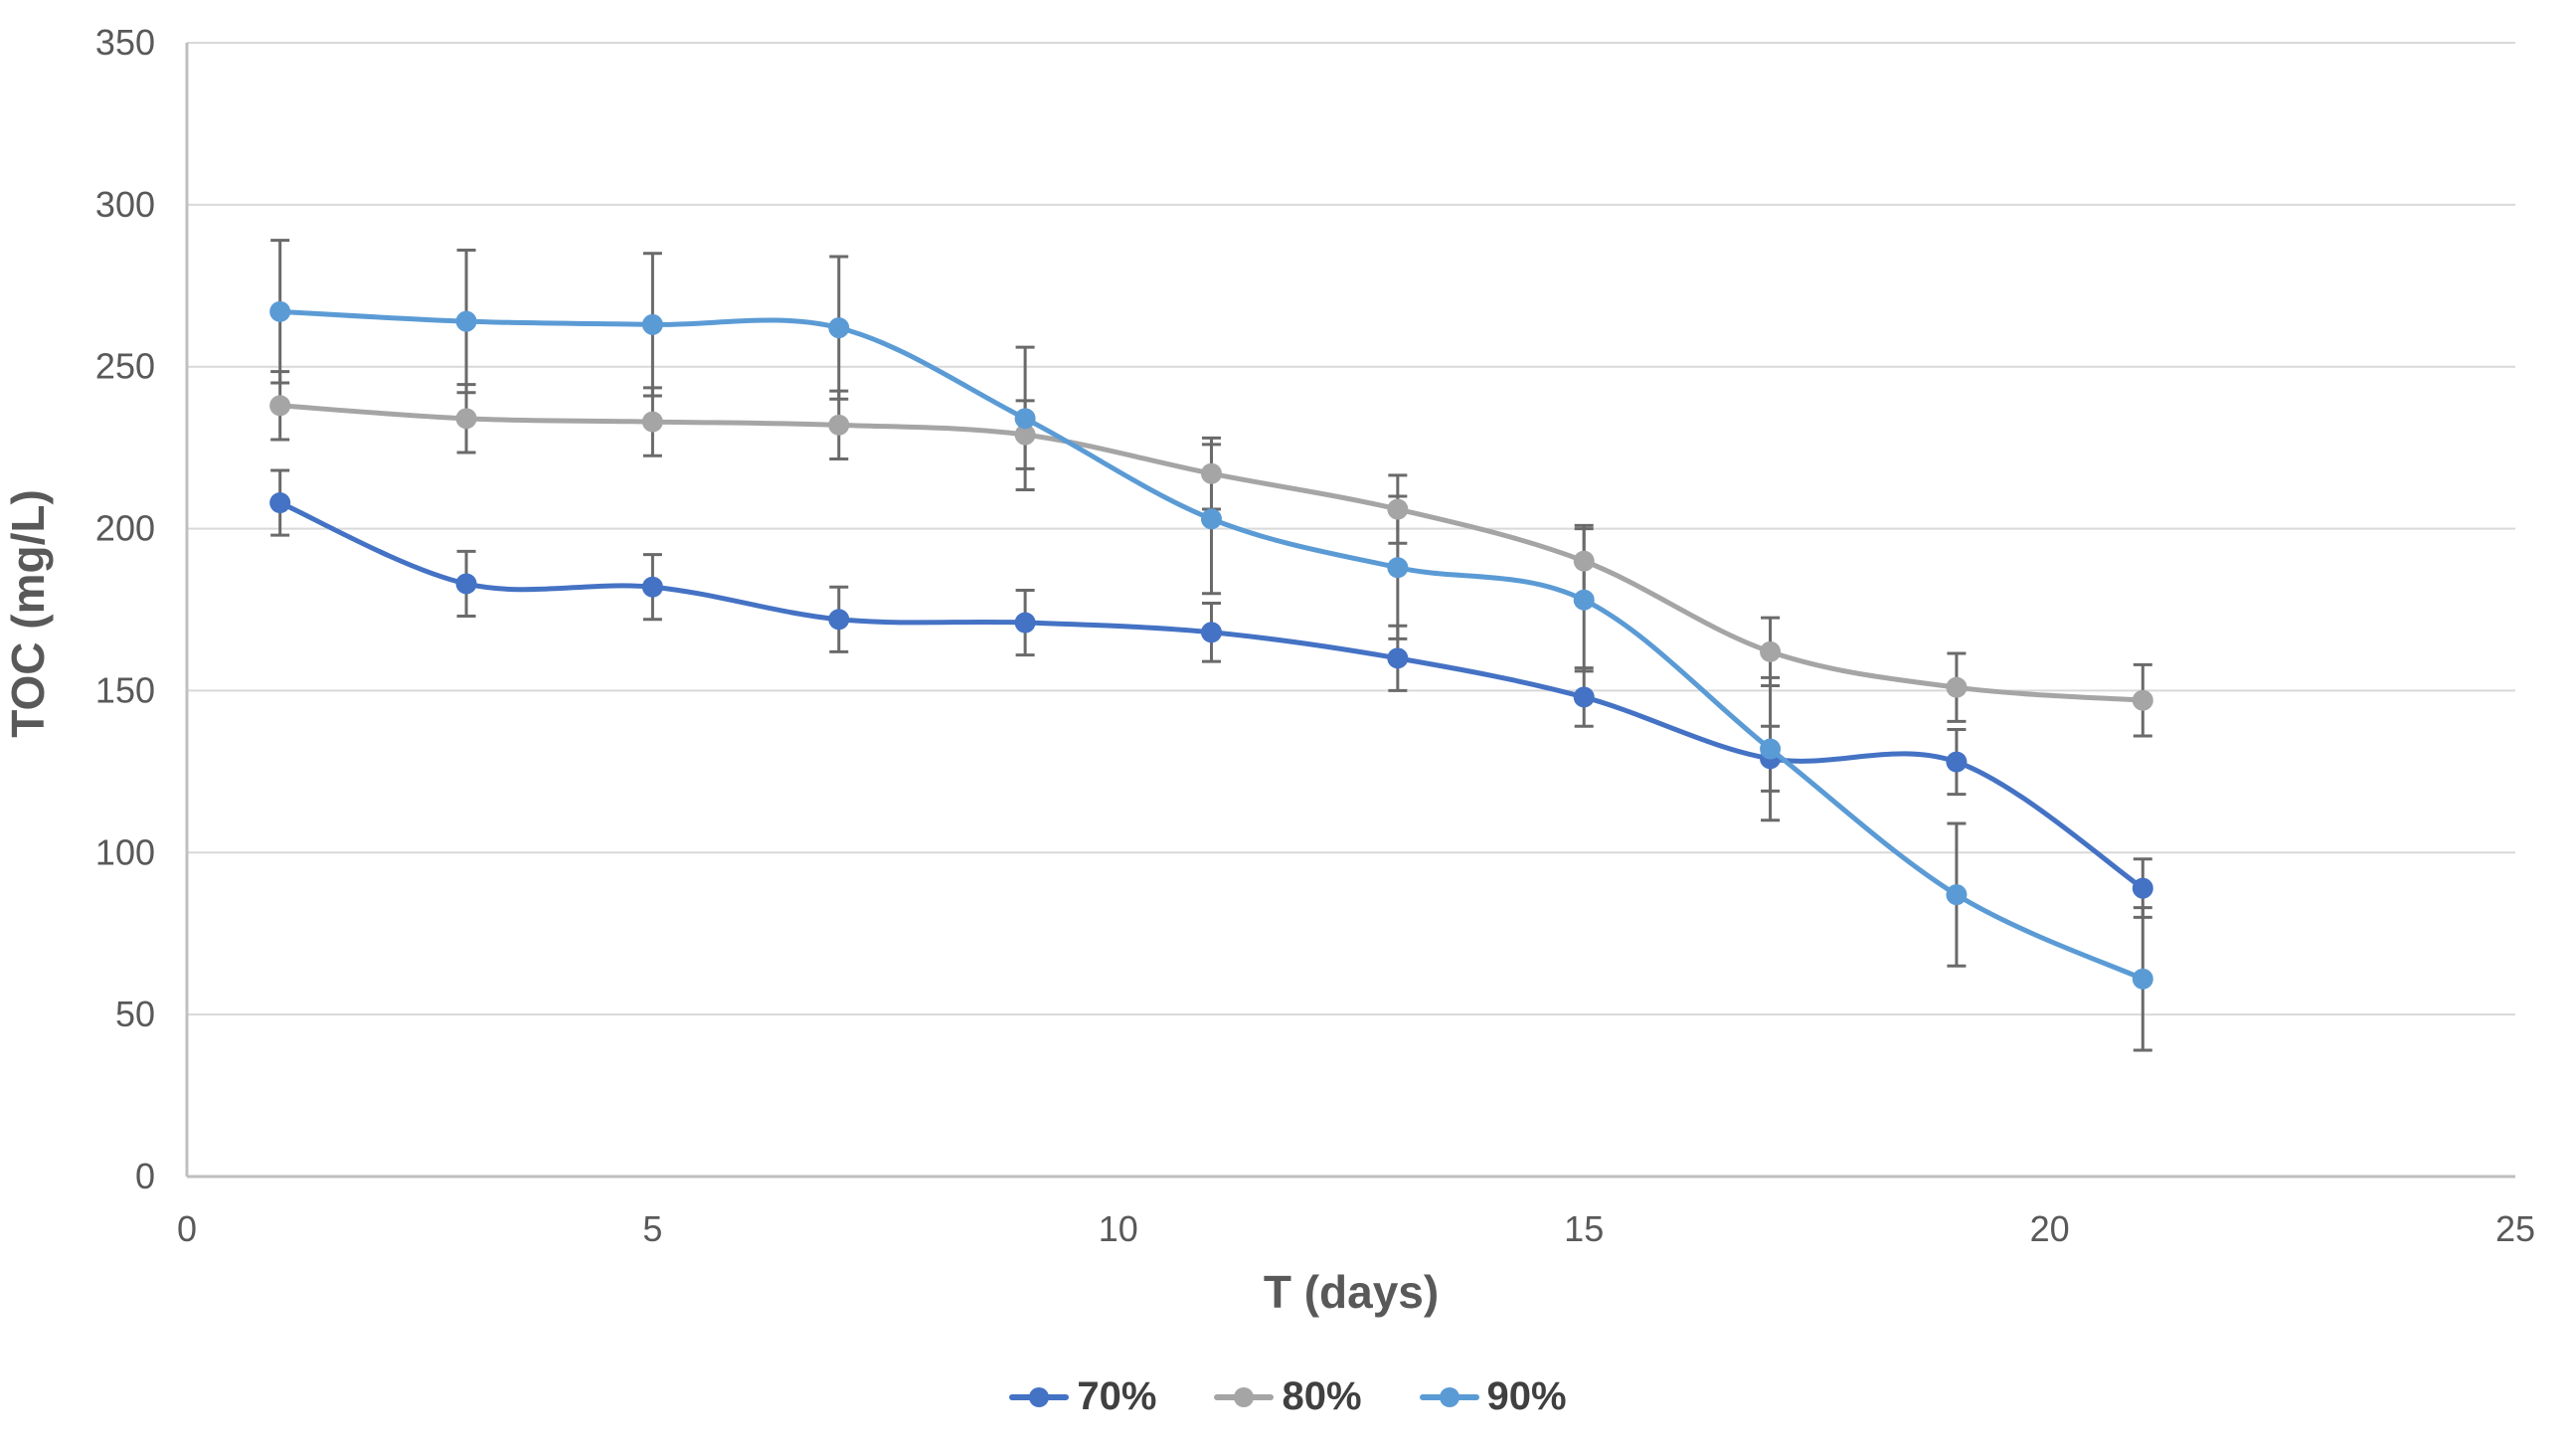 The height and width of the screenshot is (1454, 2576). What do you see at coordinates (135, 1014) in the screenshot?
I see `y-tick-label-50: 50` at bounding box center [135, 1014].